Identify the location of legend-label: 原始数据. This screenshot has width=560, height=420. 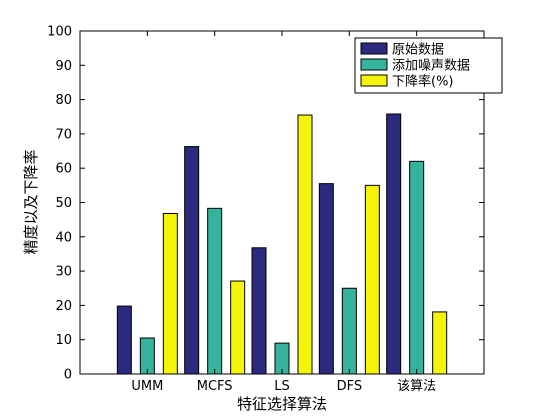
(418, 50).